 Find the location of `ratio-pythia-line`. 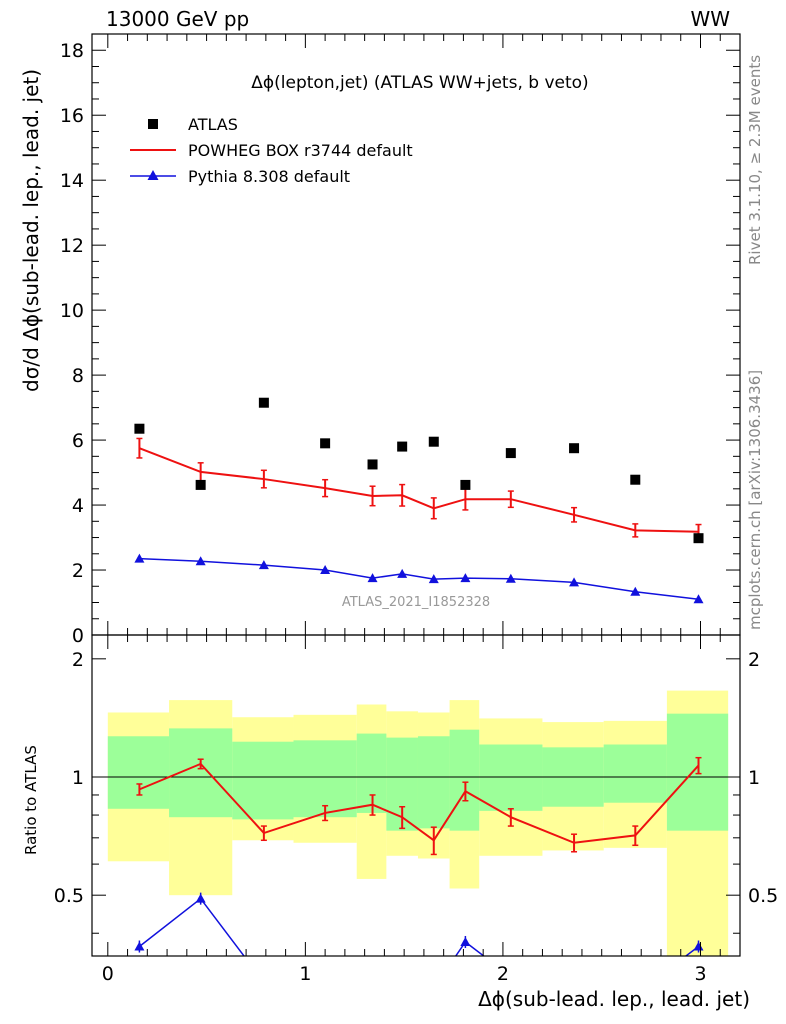

ratio-pythia-line is located at coordinates (418, 926).